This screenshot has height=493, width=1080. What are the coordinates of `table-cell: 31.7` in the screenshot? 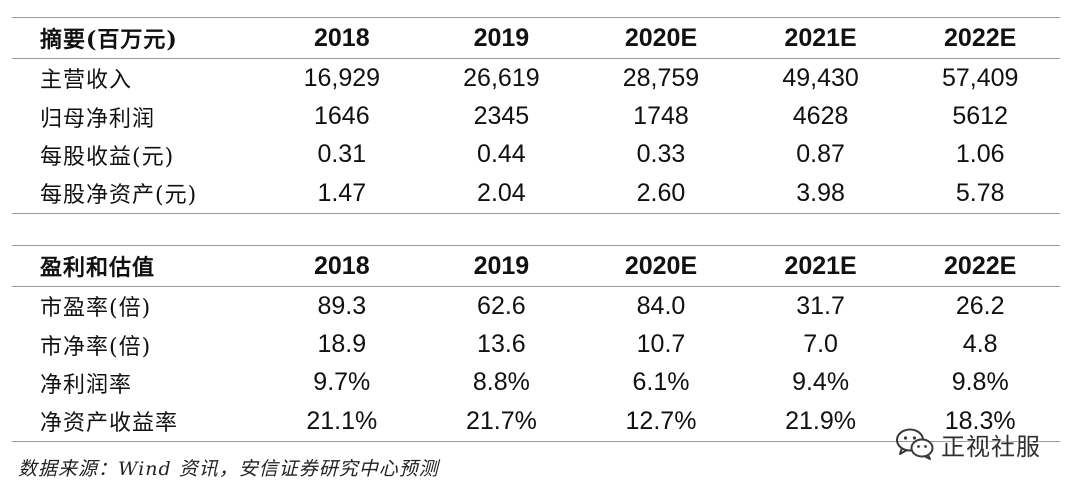 It's located at (820, 305).